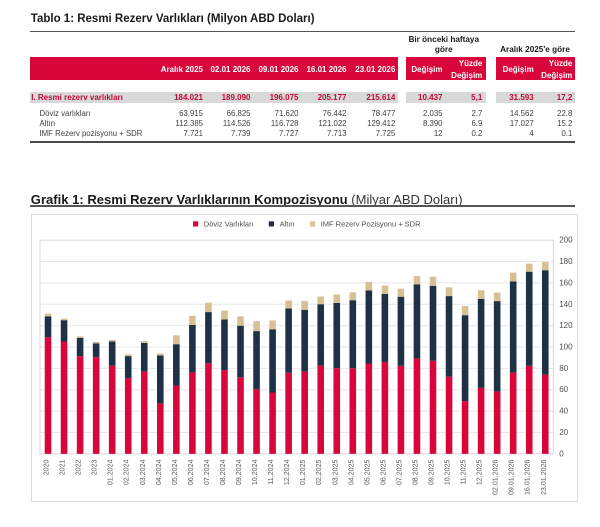 This screenshot has height=527, width=600. Describe the element at coordinates (287, 472) in the screenshot. I see `svg-text: 12.2024` at that location.